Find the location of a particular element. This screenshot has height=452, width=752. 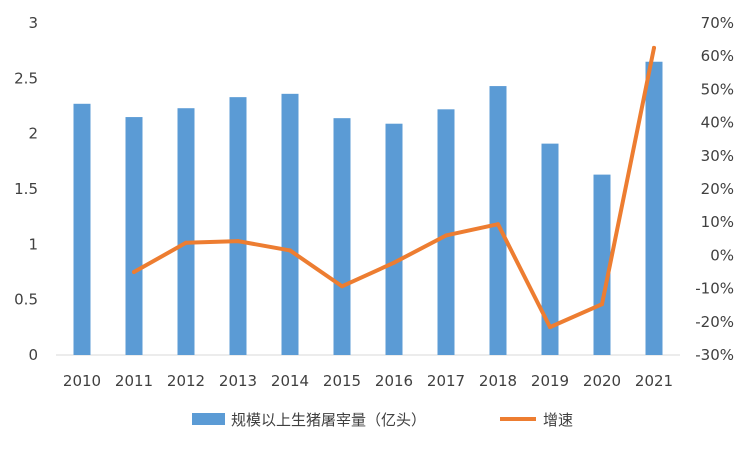

x-axis-tick-label: 2013 is located at coordinates (238, 381).